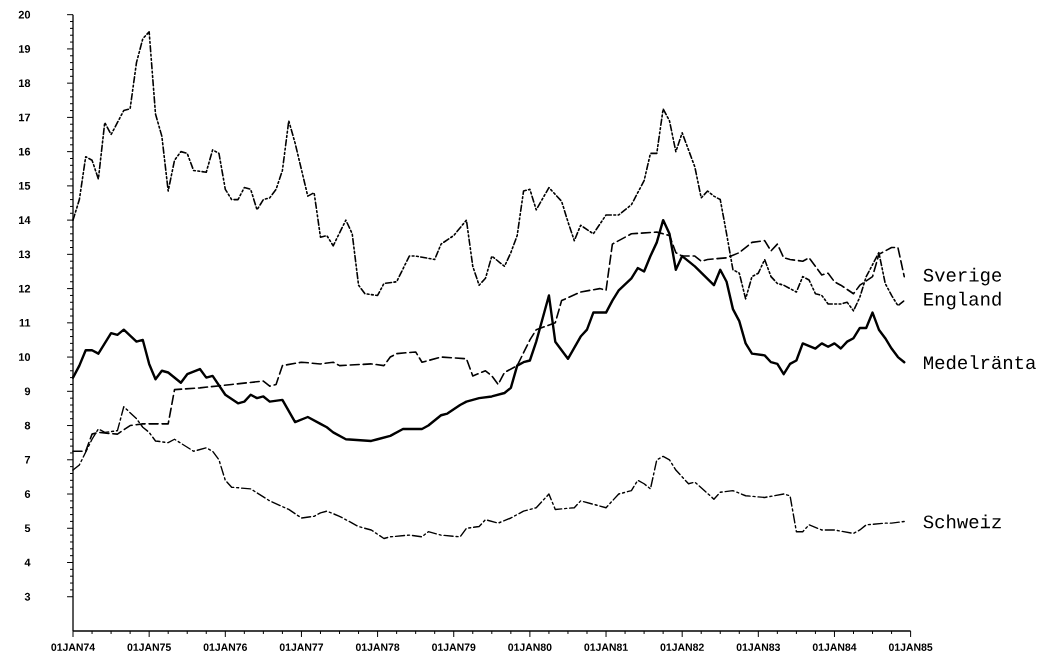  What do you see at coordinates (25, 83) in the screenshot?
I see `y-tick-label: 18` at bounding box center [25, 83].